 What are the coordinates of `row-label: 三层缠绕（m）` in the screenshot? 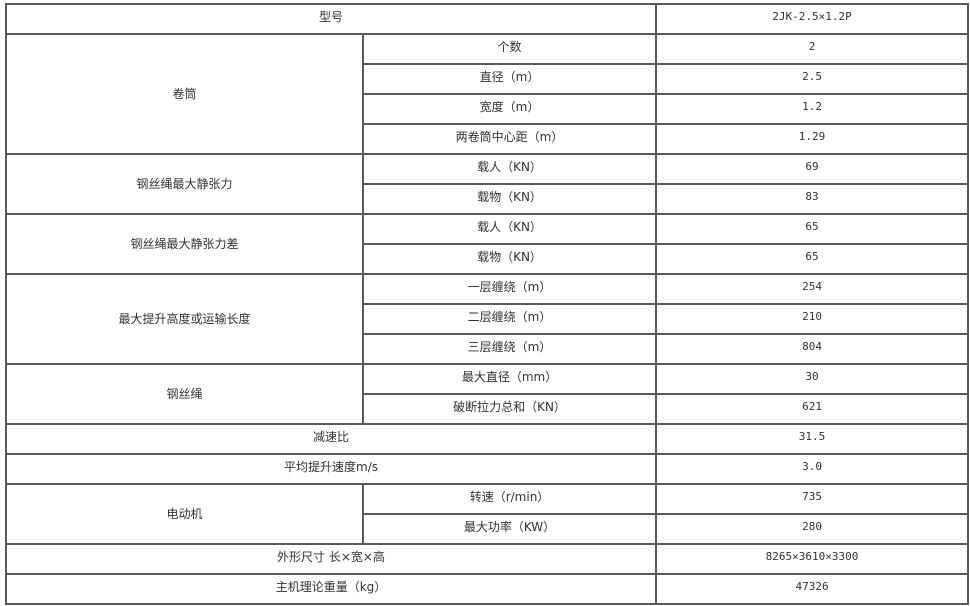 It's located at (509, 349).